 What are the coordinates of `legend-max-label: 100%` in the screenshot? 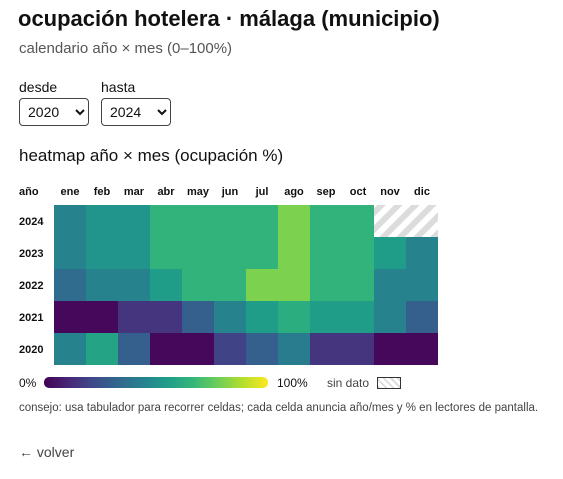 It's located at (292, 383).